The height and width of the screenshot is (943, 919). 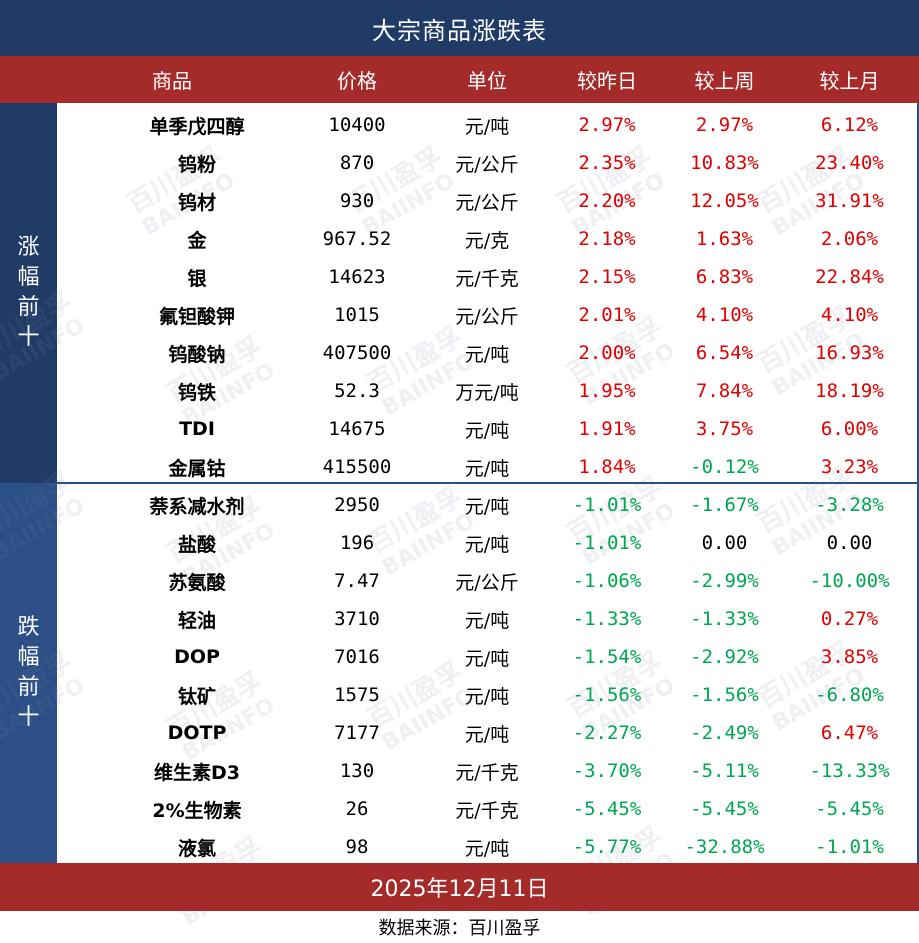 I want to click on day-change-cell: 1.84%, so click(x=607, y=467).